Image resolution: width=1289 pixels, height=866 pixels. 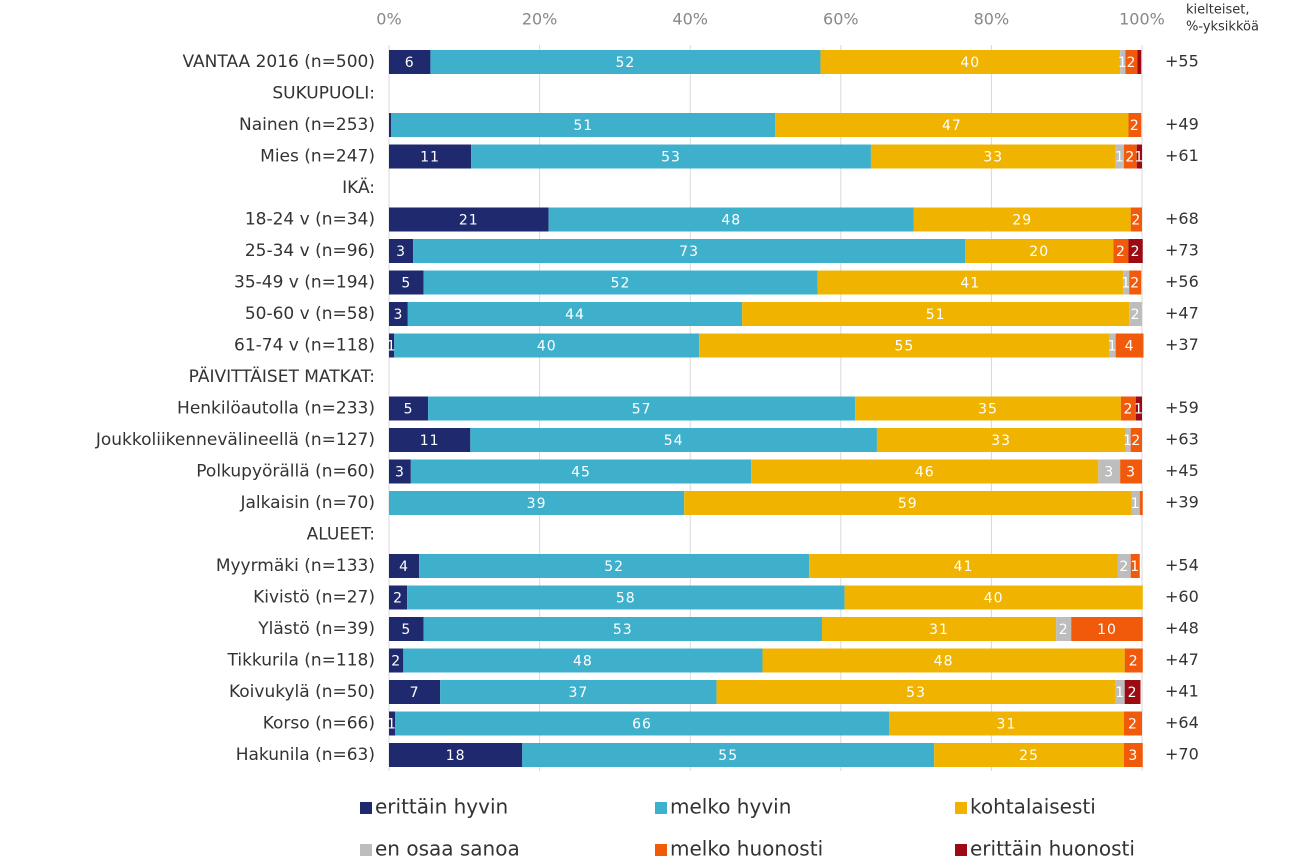 I want to click on value-label: 21, so click(x=469, y=221).